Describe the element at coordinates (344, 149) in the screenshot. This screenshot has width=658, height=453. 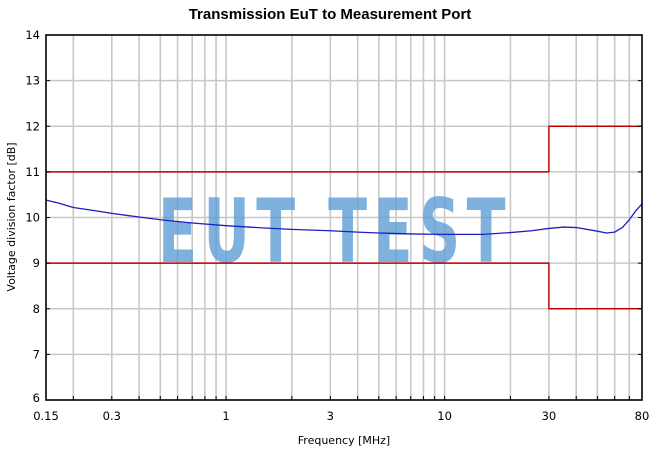
I see `upper-limit-line` at that location.